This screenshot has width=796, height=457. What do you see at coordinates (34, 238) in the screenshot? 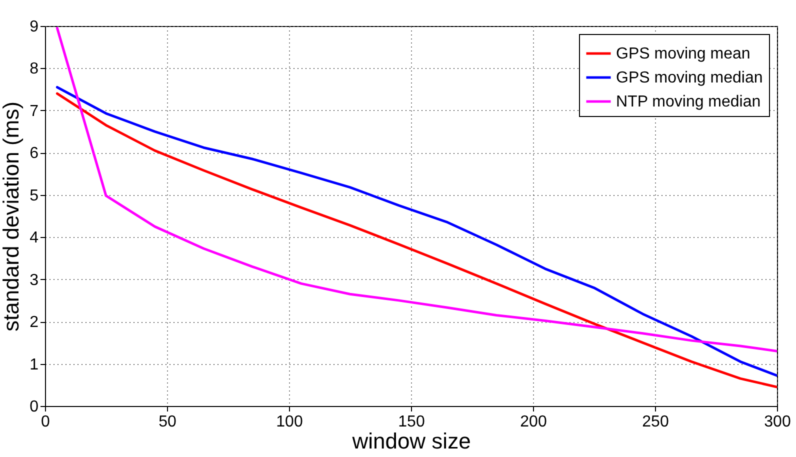
I see `y-tick-label: 4` at bounding box center [34, 238].